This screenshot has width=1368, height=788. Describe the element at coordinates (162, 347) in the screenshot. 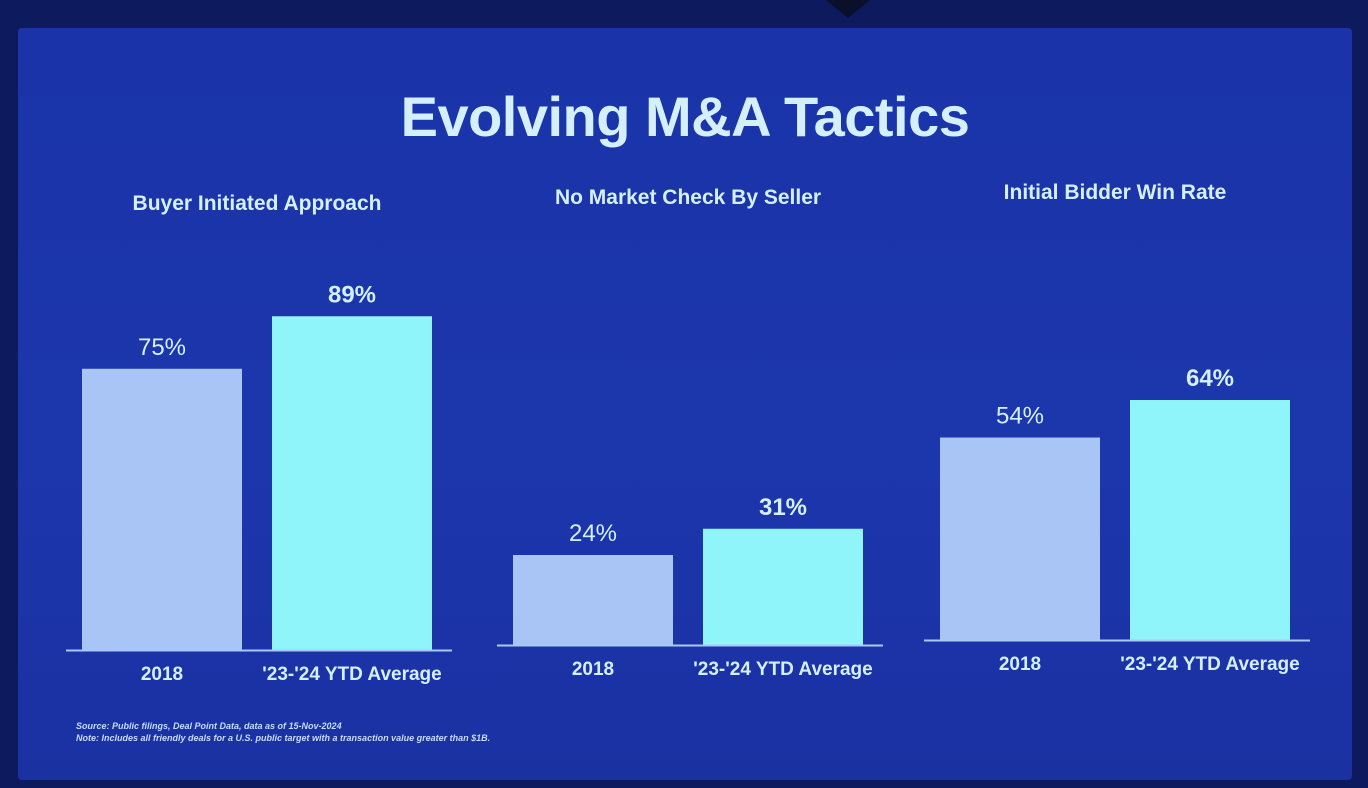

I see `data-label: 75%` at that location.